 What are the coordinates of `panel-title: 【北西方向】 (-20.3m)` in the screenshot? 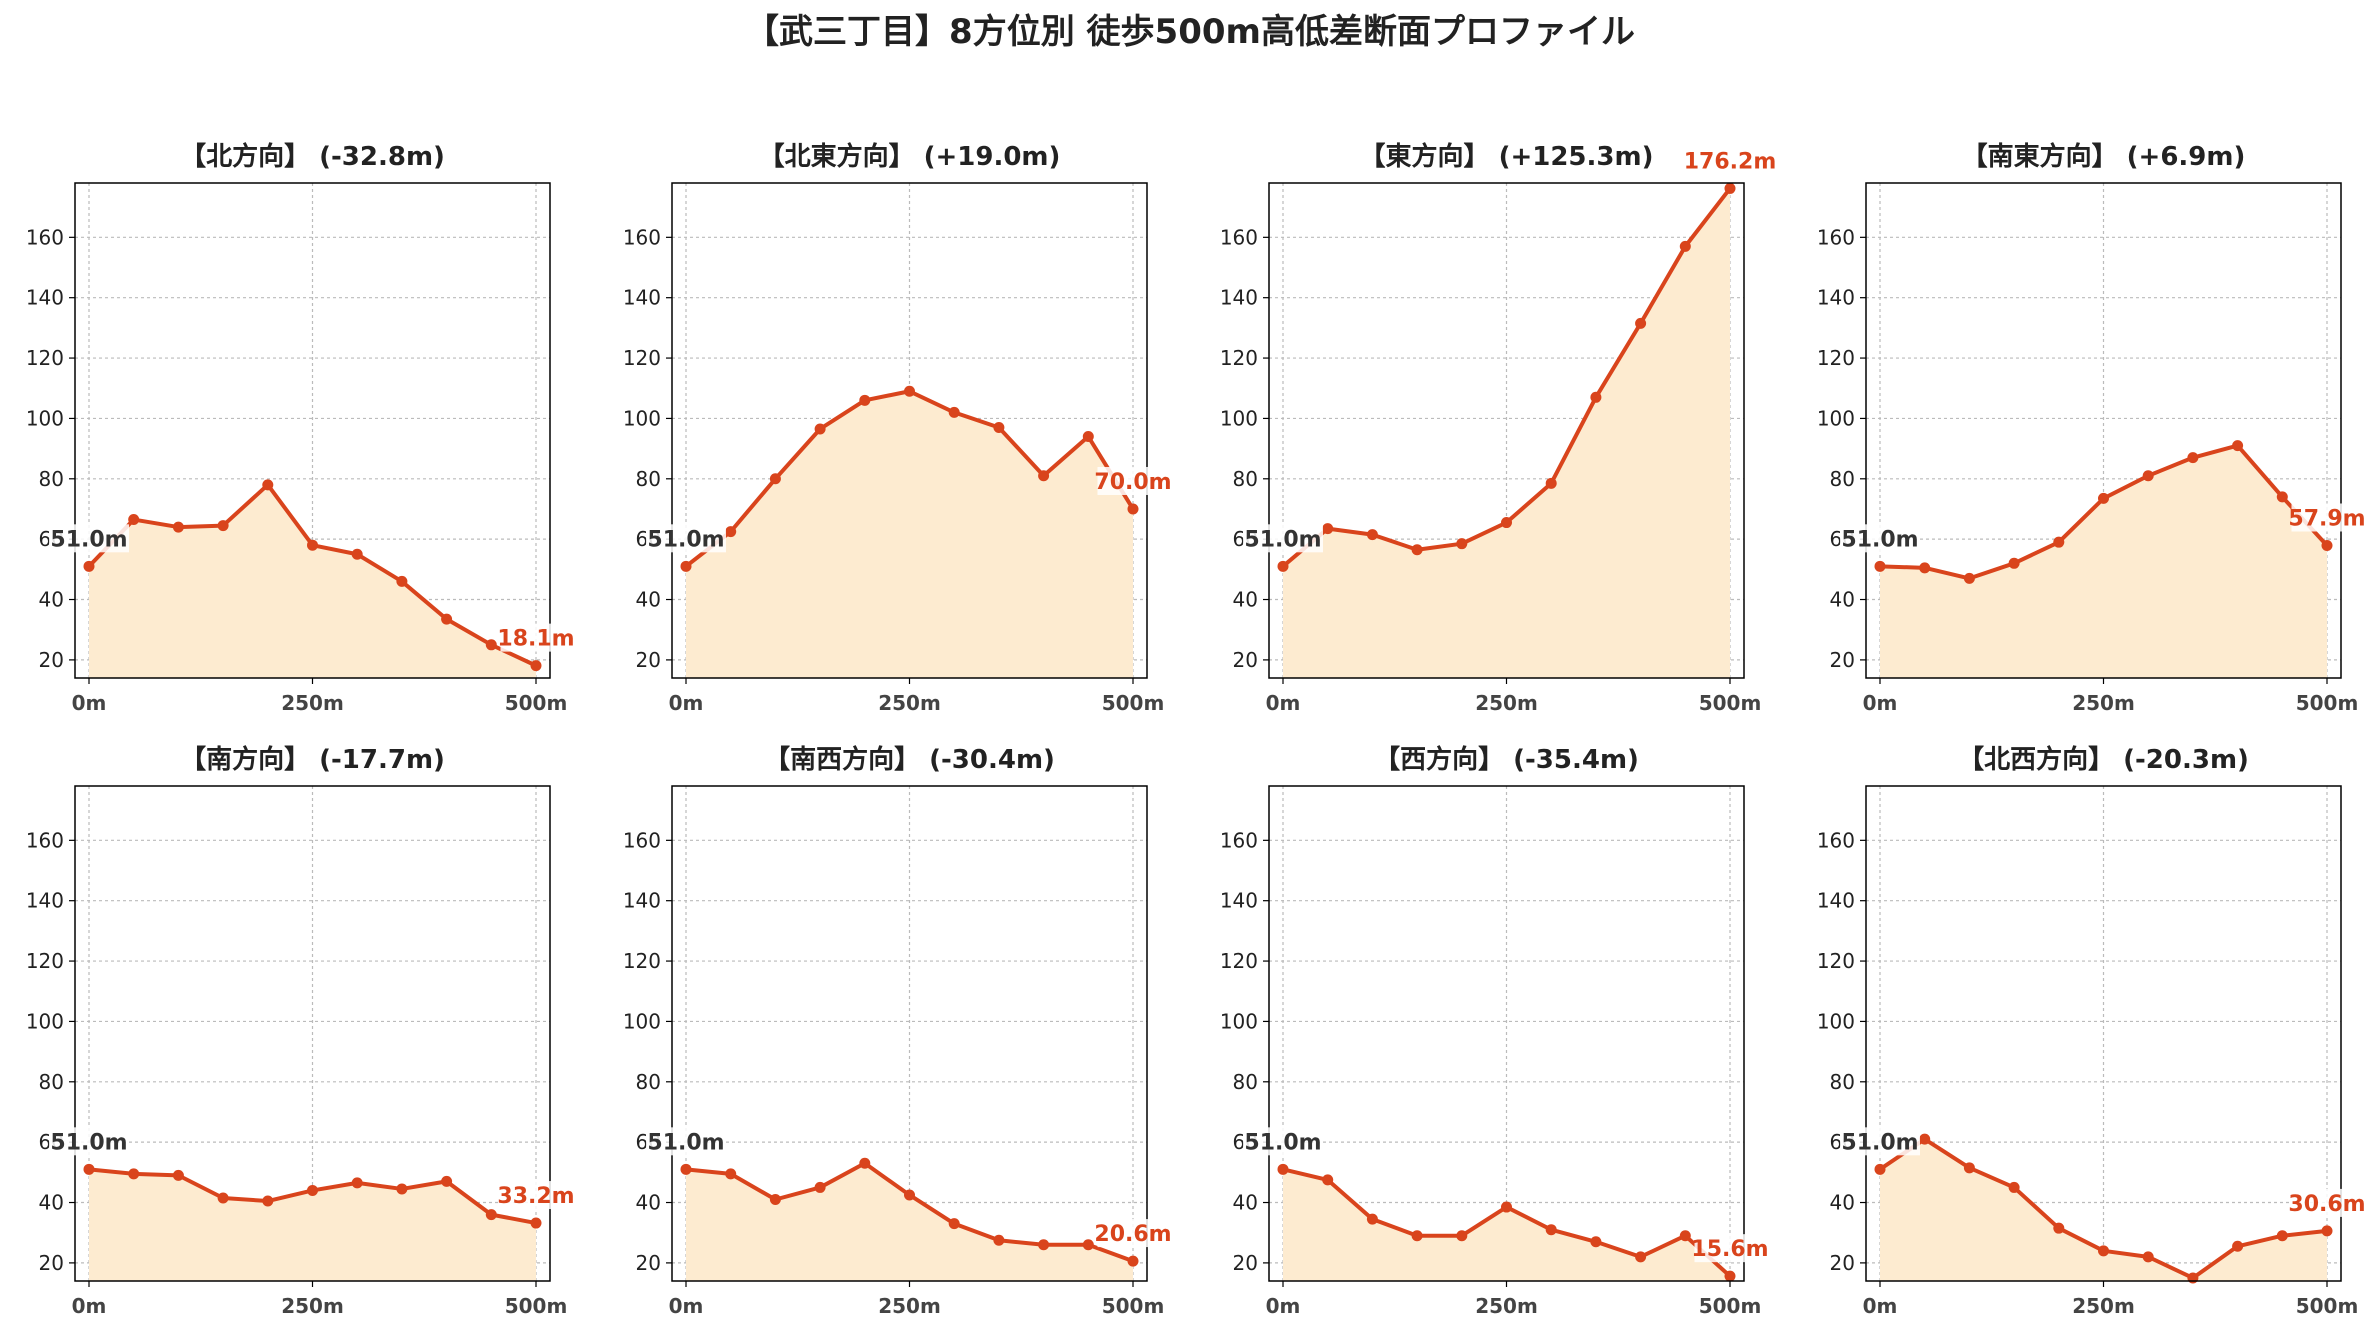 It's located at (2103, 759).